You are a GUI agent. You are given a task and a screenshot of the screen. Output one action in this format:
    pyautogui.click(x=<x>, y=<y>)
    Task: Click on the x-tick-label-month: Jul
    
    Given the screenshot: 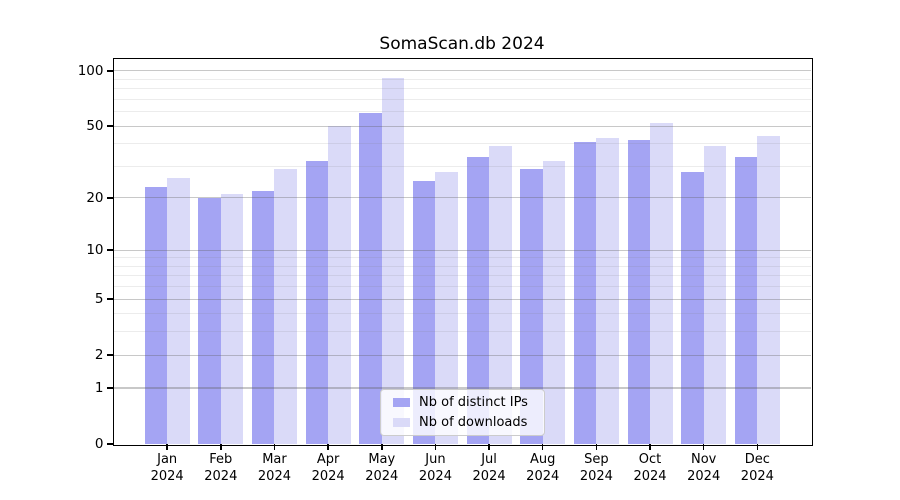 What is the action you would take?
    pyautogui.click(x=489, y=459)
    